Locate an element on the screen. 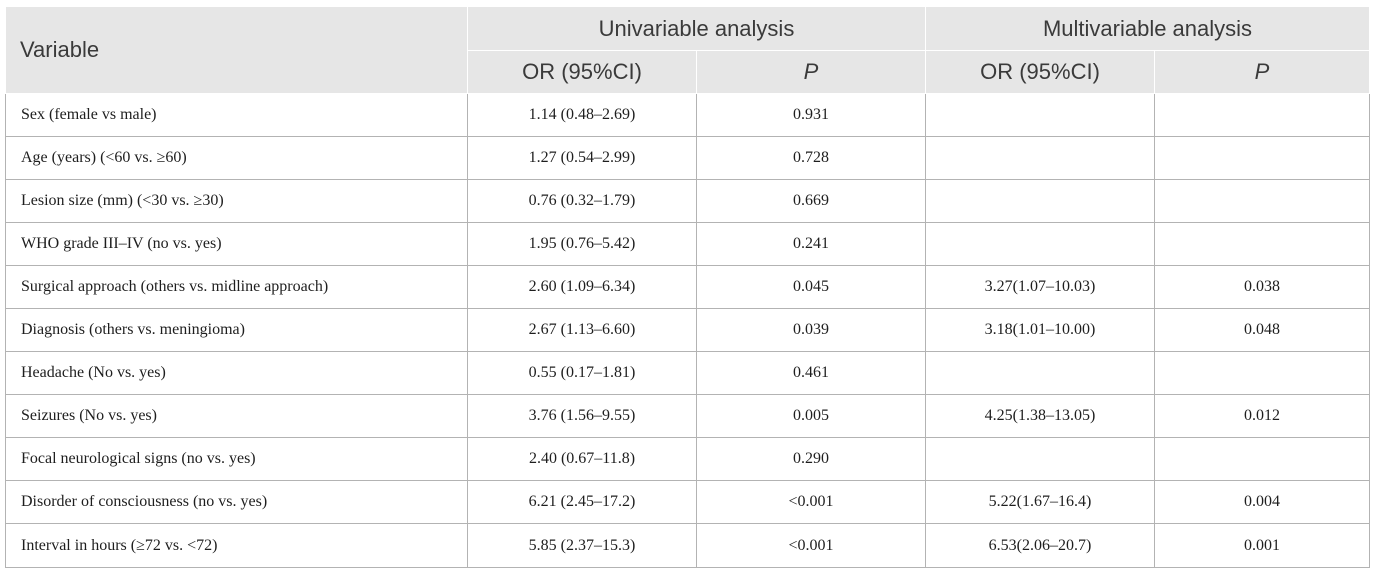  univariable-p-cell: 0.241 is located at coordinates (811, 244).